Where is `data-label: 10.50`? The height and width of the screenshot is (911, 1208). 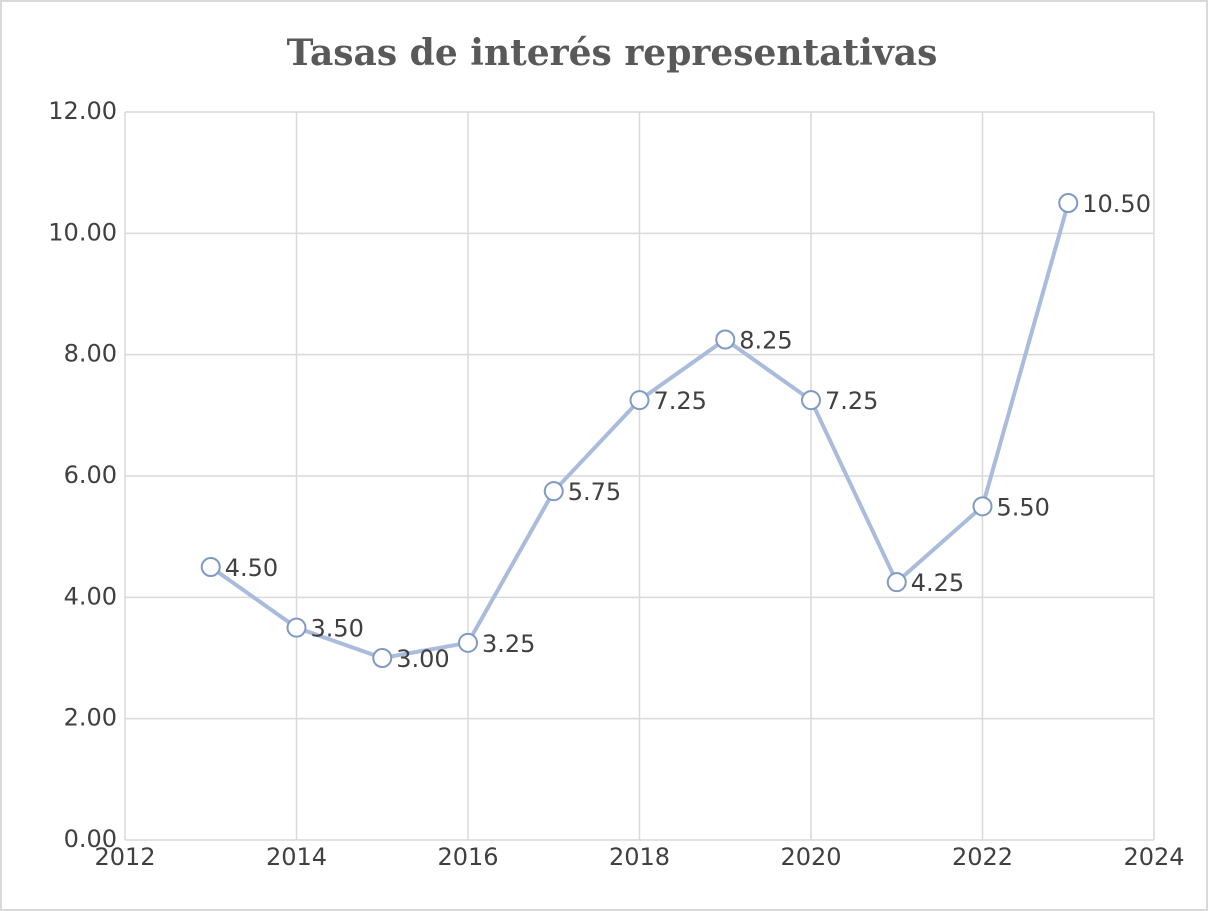 data-label: 10.50 is located at coordinates (1116, 204).